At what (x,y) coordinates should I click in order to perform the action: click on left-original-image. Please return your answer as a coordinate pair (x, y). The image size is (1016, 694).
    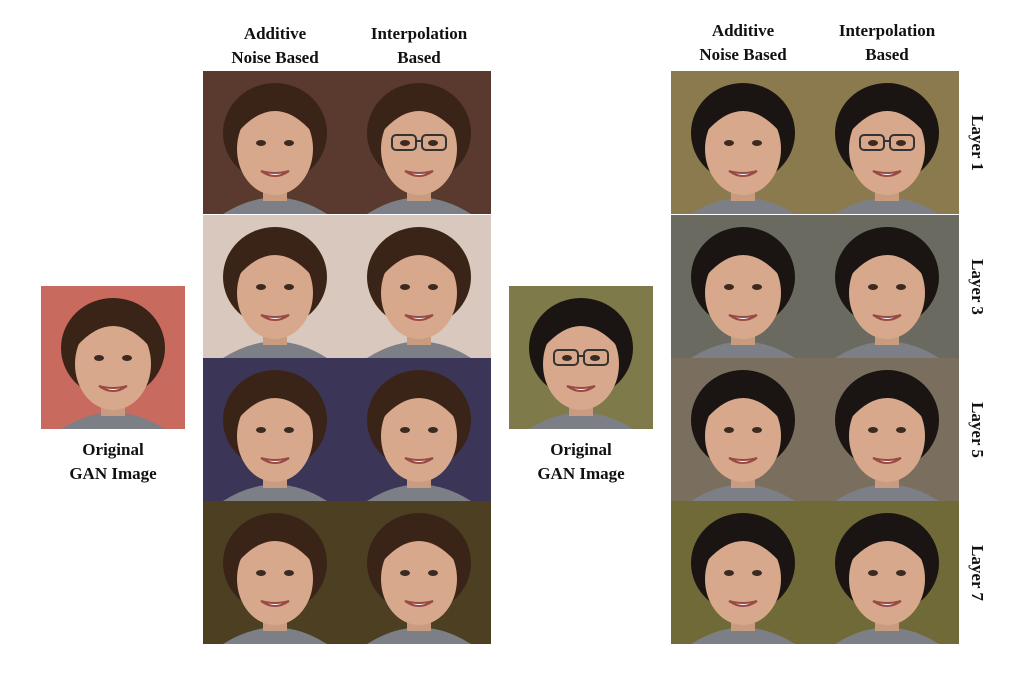
    Looking at the image, I should click on (113, 357).